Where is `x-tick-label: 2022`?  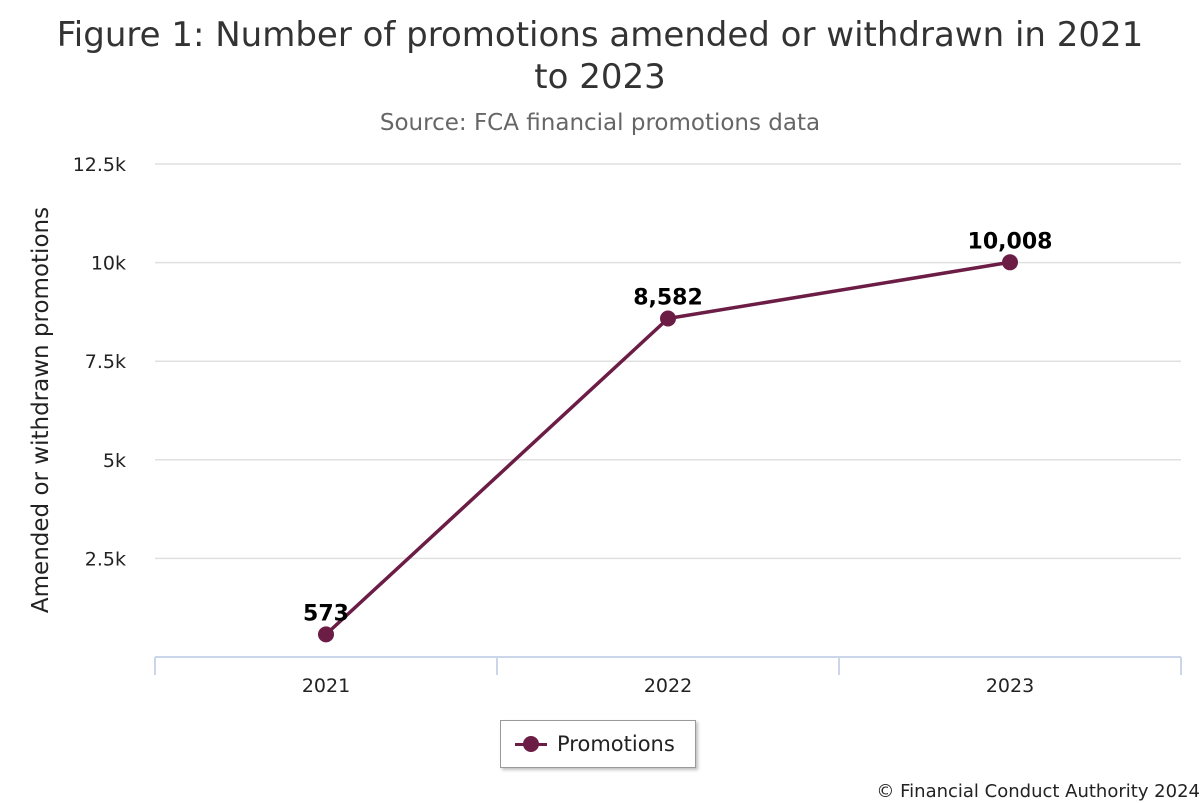
x-tick-label: 2022 is located at coordinates (668, 686).